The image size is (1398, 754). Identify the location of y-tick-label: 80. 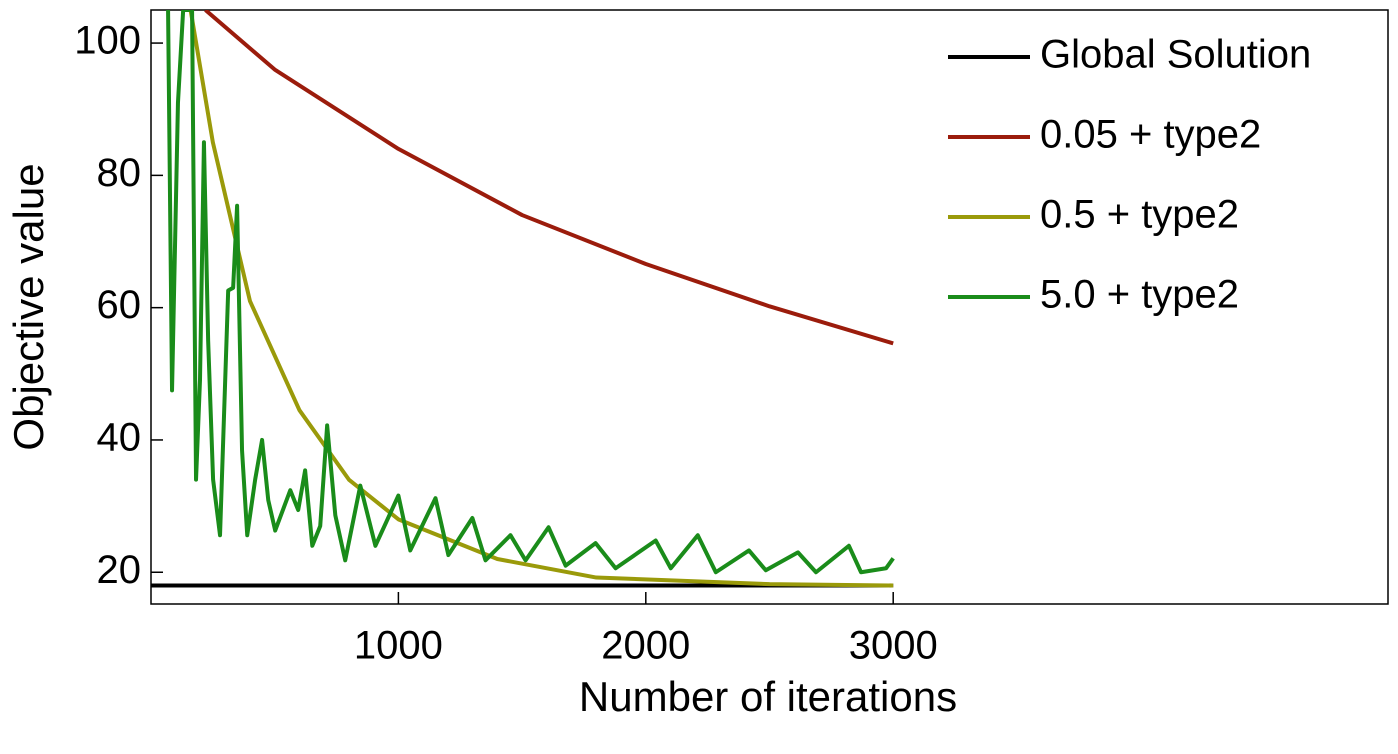
(119, 173).